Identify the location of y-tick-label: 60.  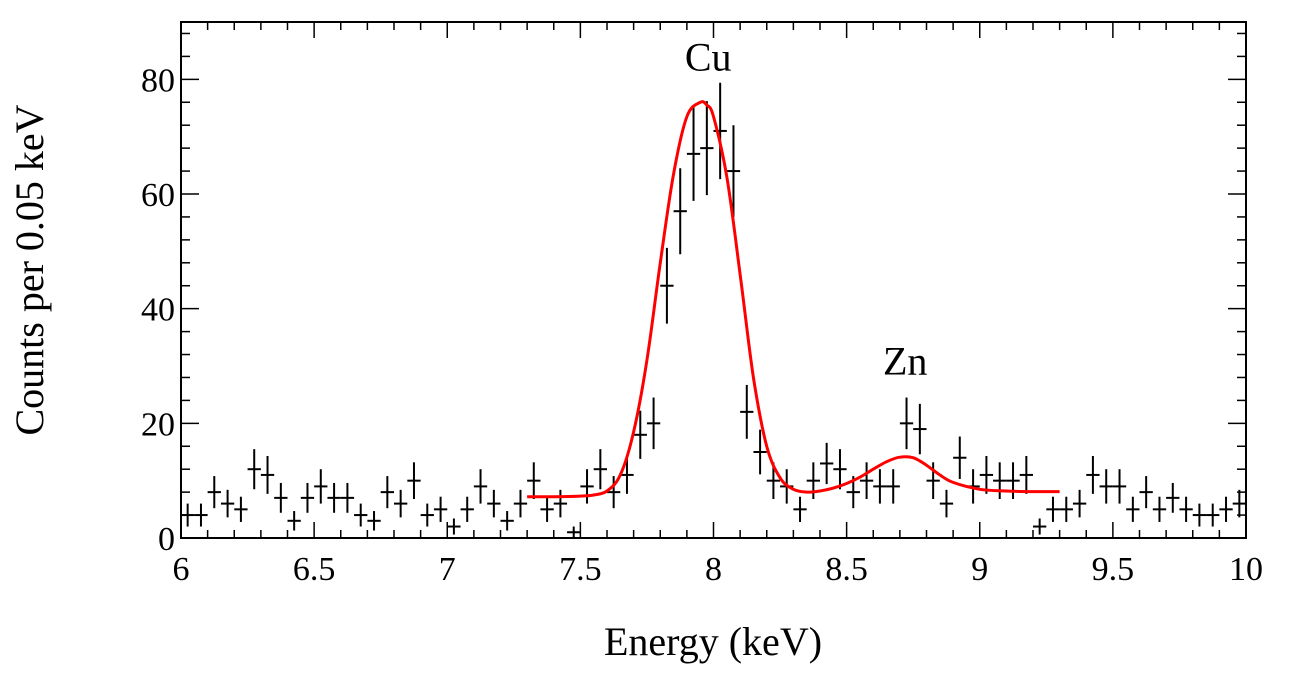
(158, 195).